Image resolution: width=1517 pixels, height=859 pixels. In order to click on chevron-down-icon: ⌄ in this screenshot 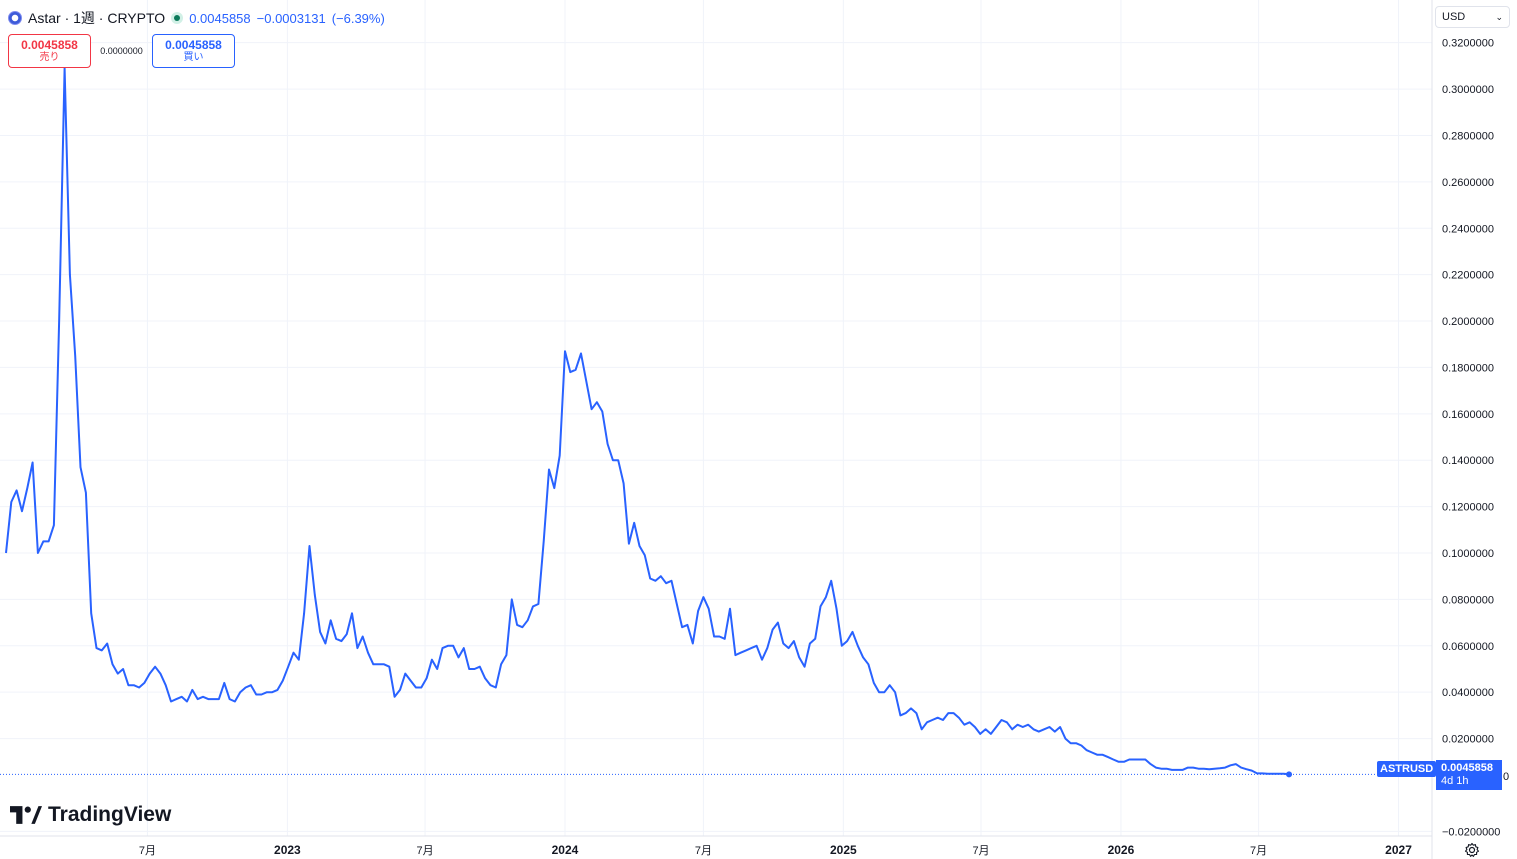, I will do `click(1499, 16)`.